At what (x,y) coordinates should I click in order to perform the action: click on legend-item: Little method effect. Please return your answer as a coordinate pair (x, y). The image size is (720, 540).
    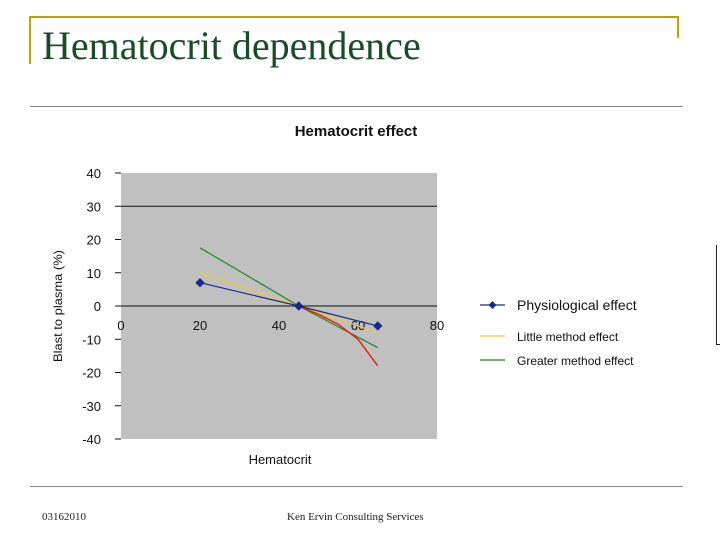
    Looking at the image, I should click on (549, 337).